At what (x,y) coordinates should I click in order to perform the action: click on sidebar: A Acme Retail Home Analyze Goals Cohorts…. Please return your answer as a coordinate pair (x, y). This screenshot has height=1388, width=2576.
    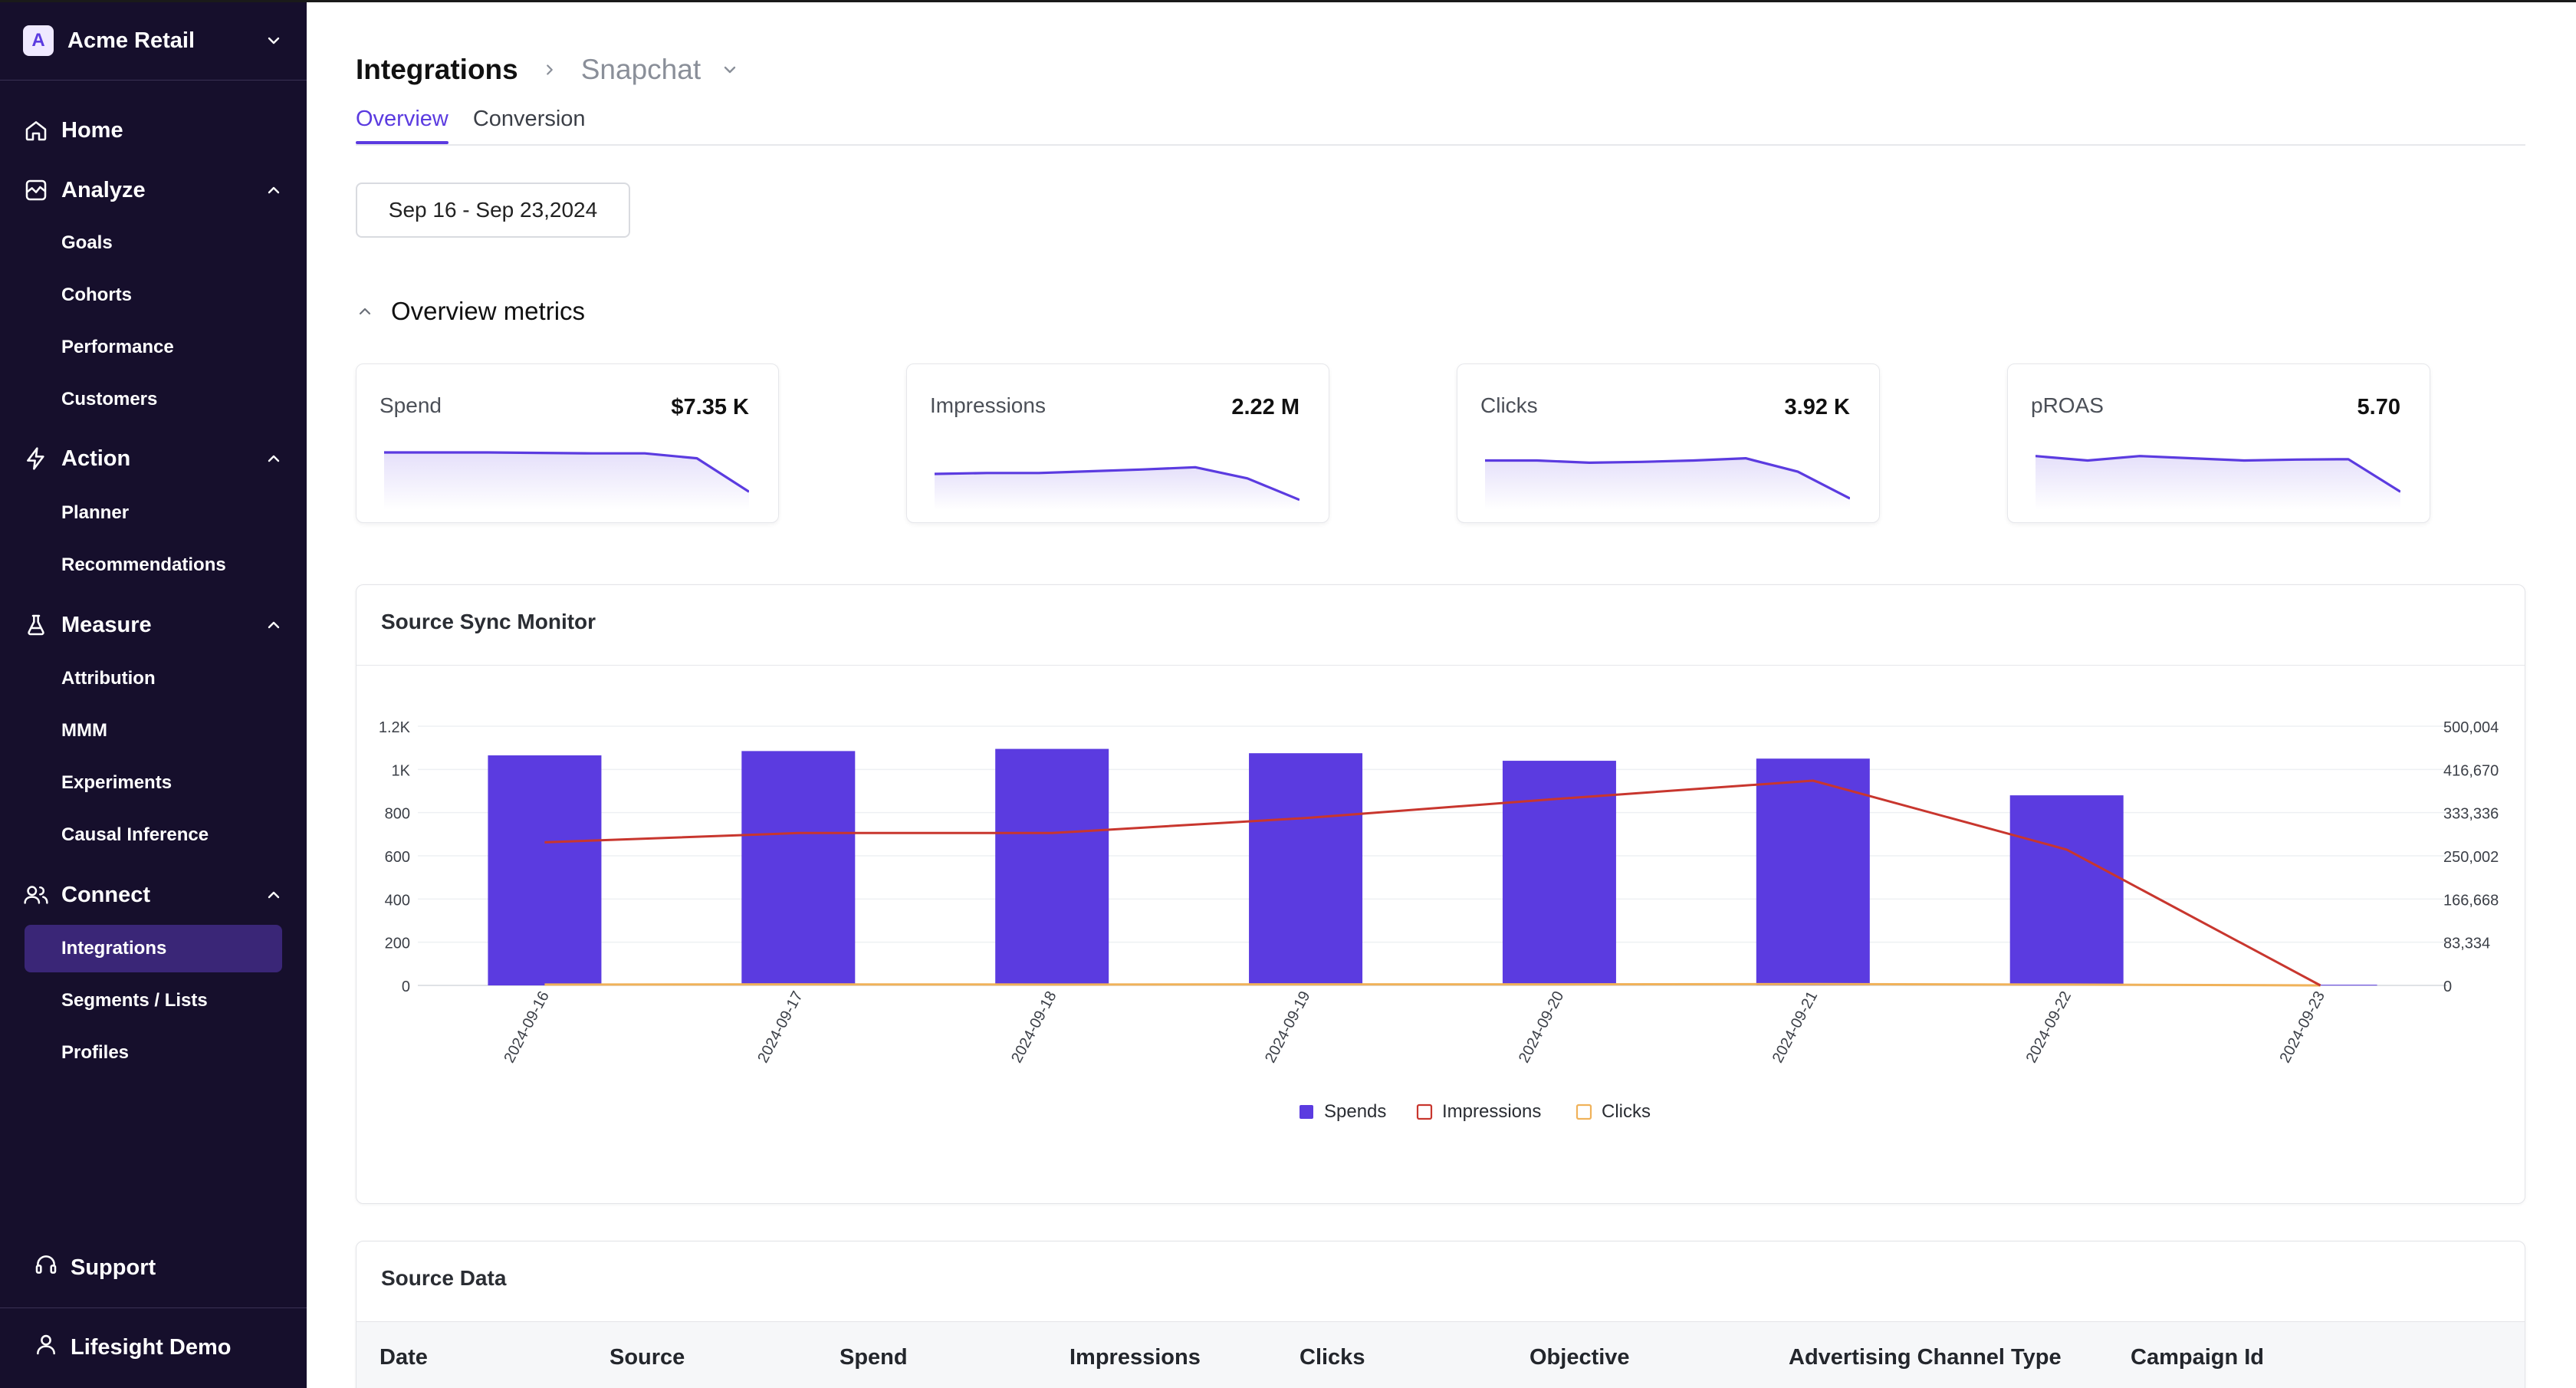
    Looking at the image, I should click on (154, 694).